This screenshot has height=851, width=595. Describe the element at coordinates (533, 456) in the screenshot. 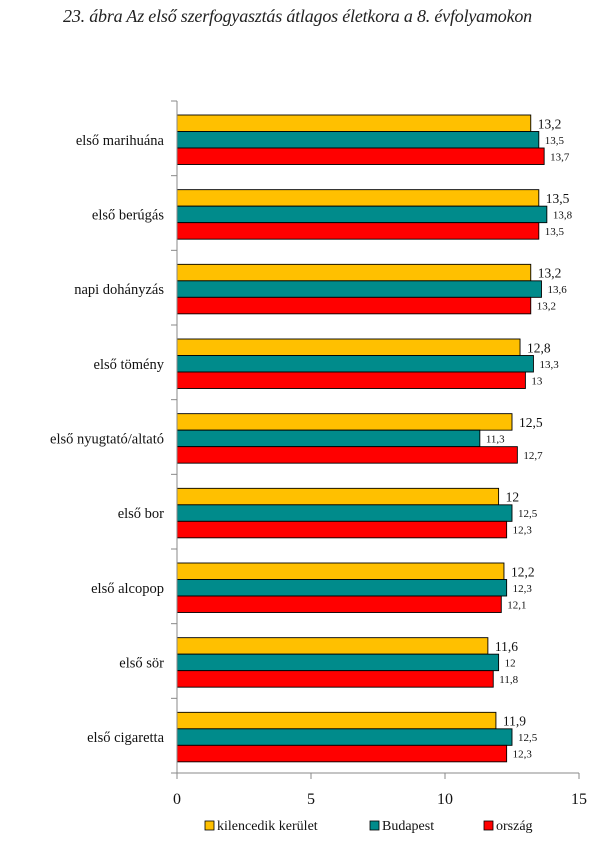

I see `data-label: 12,7` at that location.